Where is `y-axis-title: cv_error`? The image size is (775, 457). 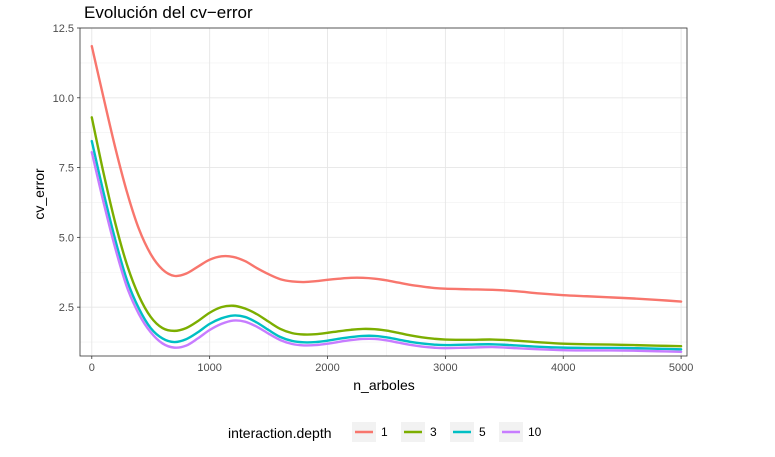
y-axis-title: cv_error is located at coordinates (39, 194).